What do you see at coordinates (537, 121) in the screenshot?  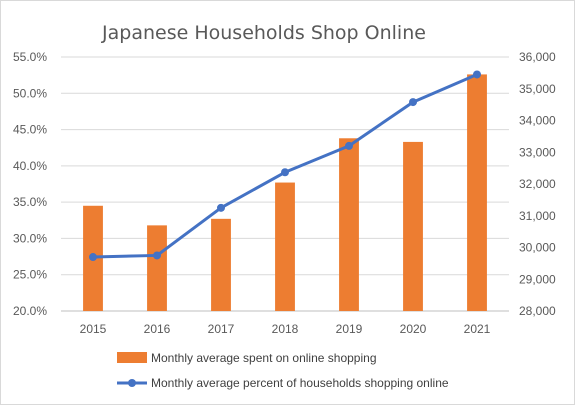 I see `right-axis-tick-label: 34,000` at bounding box center [537, 121].